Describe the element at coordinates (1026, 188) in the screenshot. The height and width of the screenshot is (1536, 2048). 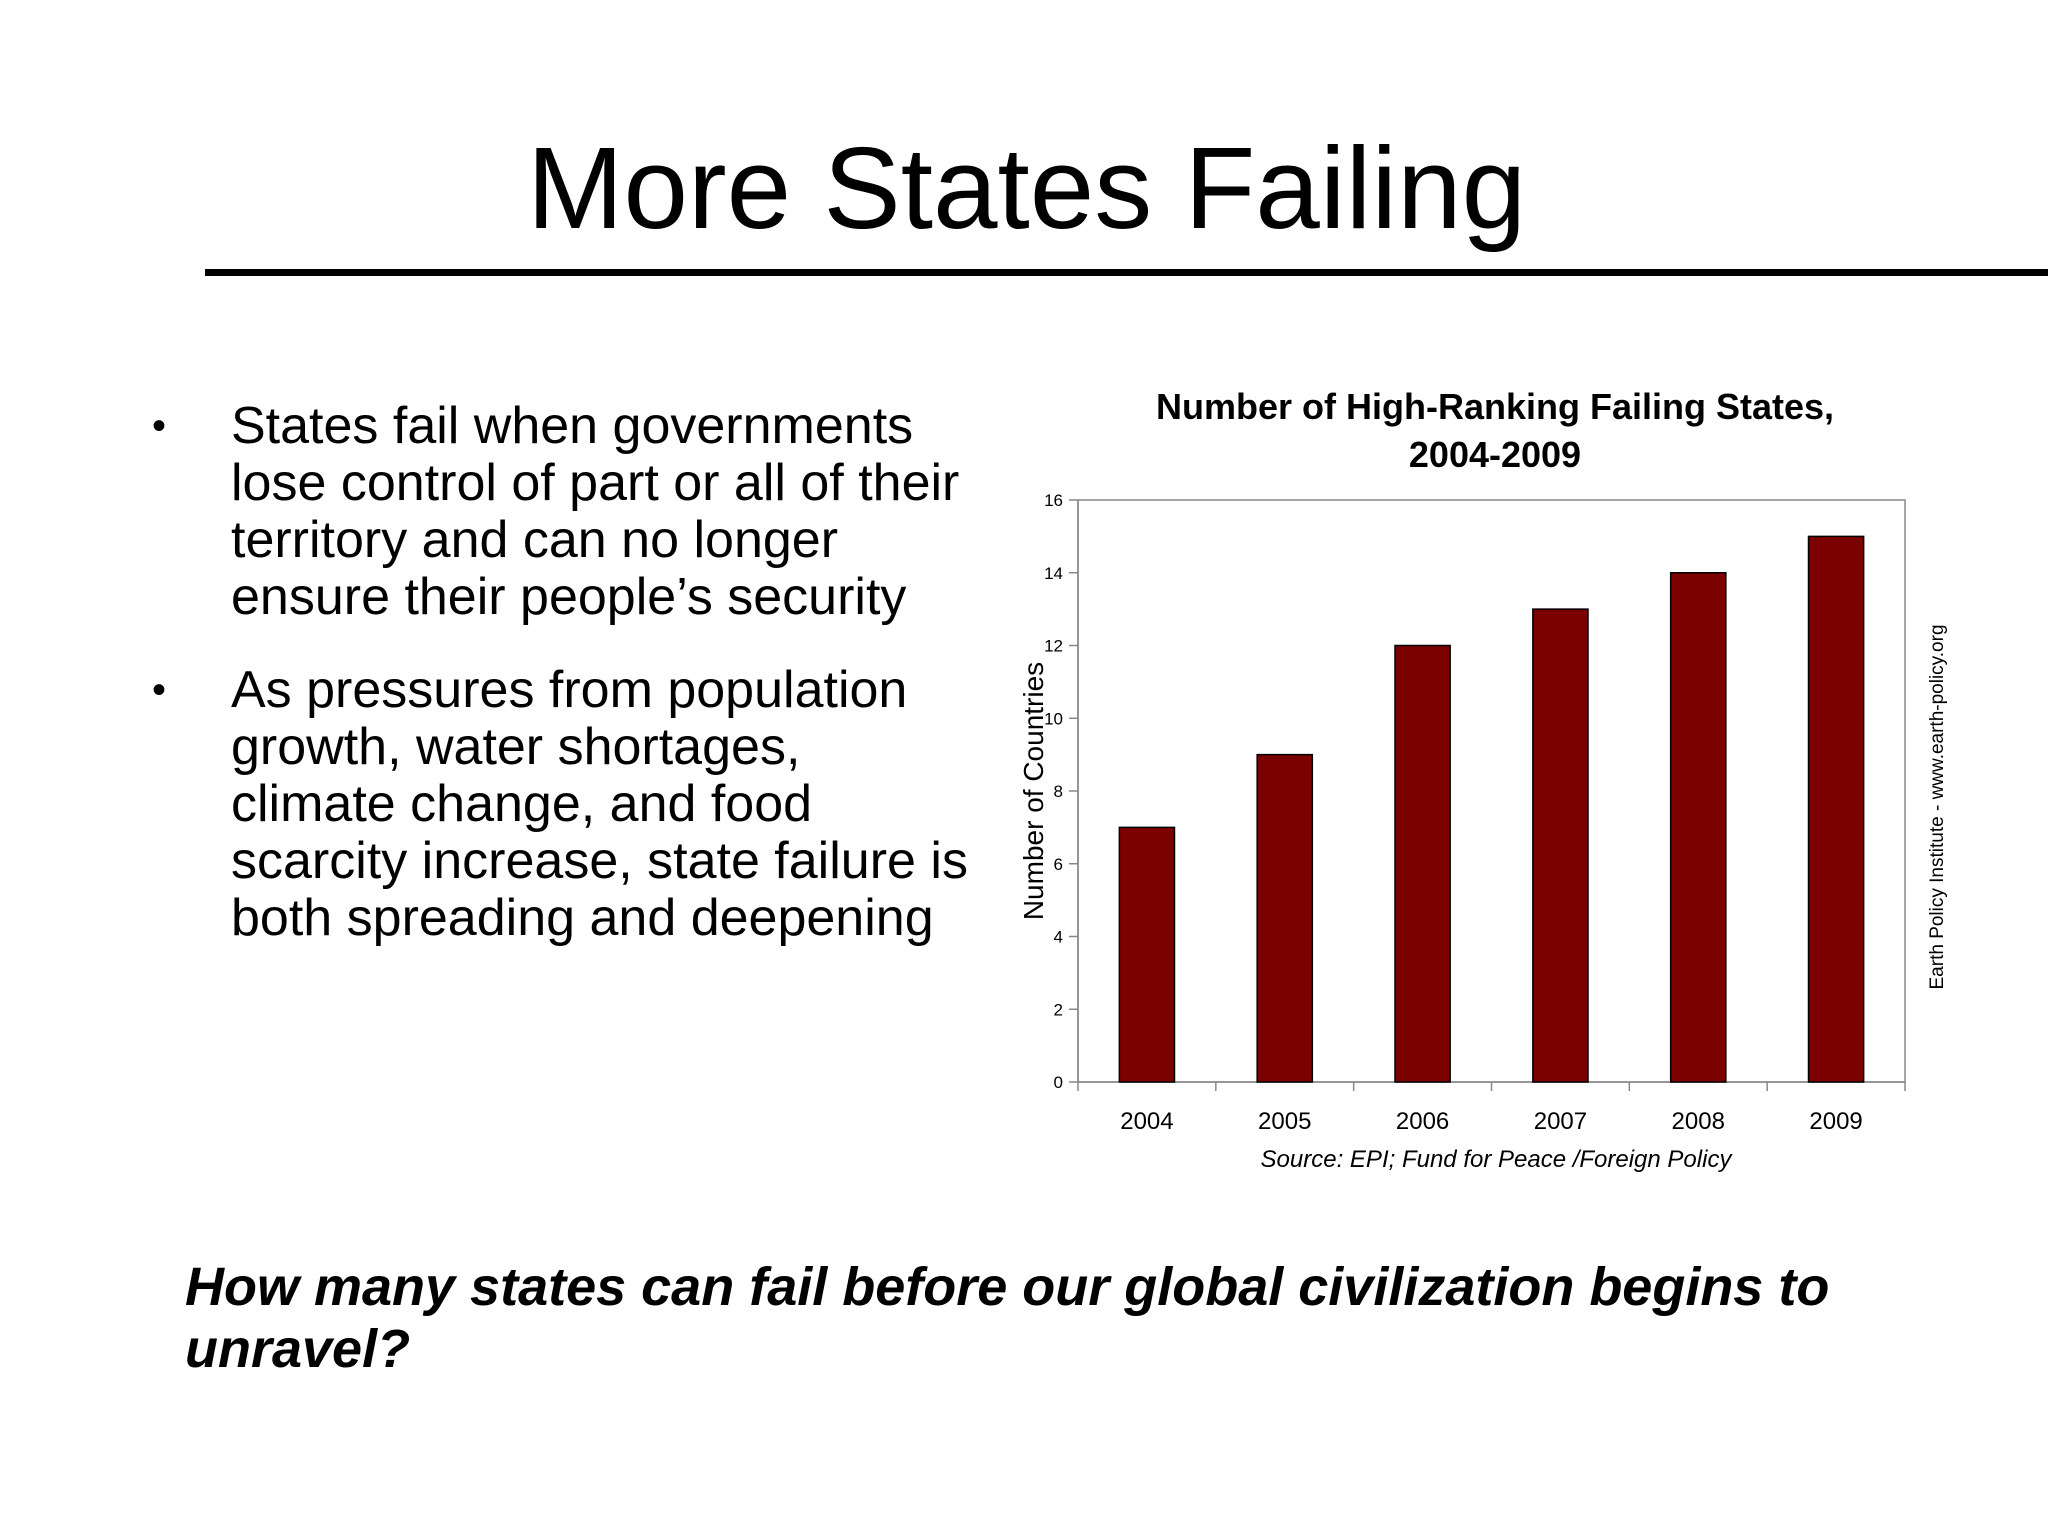
I see `slide-title: More States Failing` at that location.